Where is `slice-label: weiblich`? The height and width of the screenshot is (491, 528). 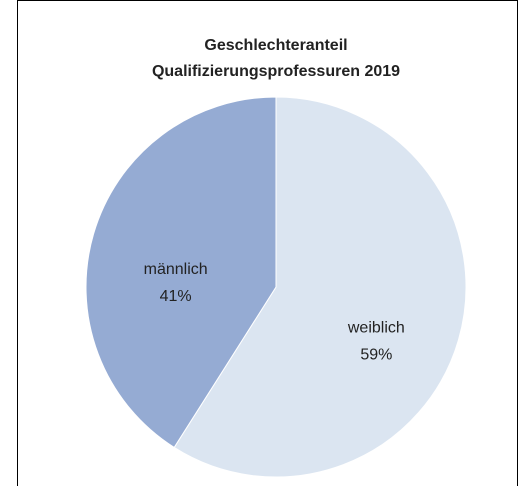
slice-label: weiblich is located at coordinates (376, 327).